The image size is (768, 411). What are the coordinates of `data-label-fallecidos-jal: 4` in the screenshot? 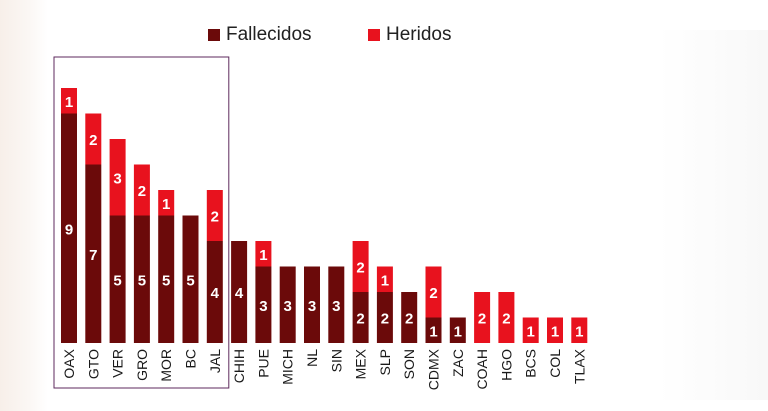 It's located at (215, 293).